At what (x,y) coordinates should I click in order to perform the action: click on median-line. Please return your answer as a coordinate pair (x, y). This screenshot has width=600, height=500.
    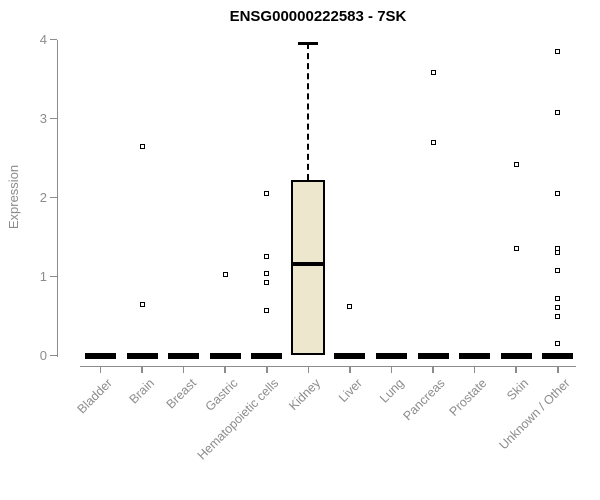
    Looking at the image, I should click on (308, 263).